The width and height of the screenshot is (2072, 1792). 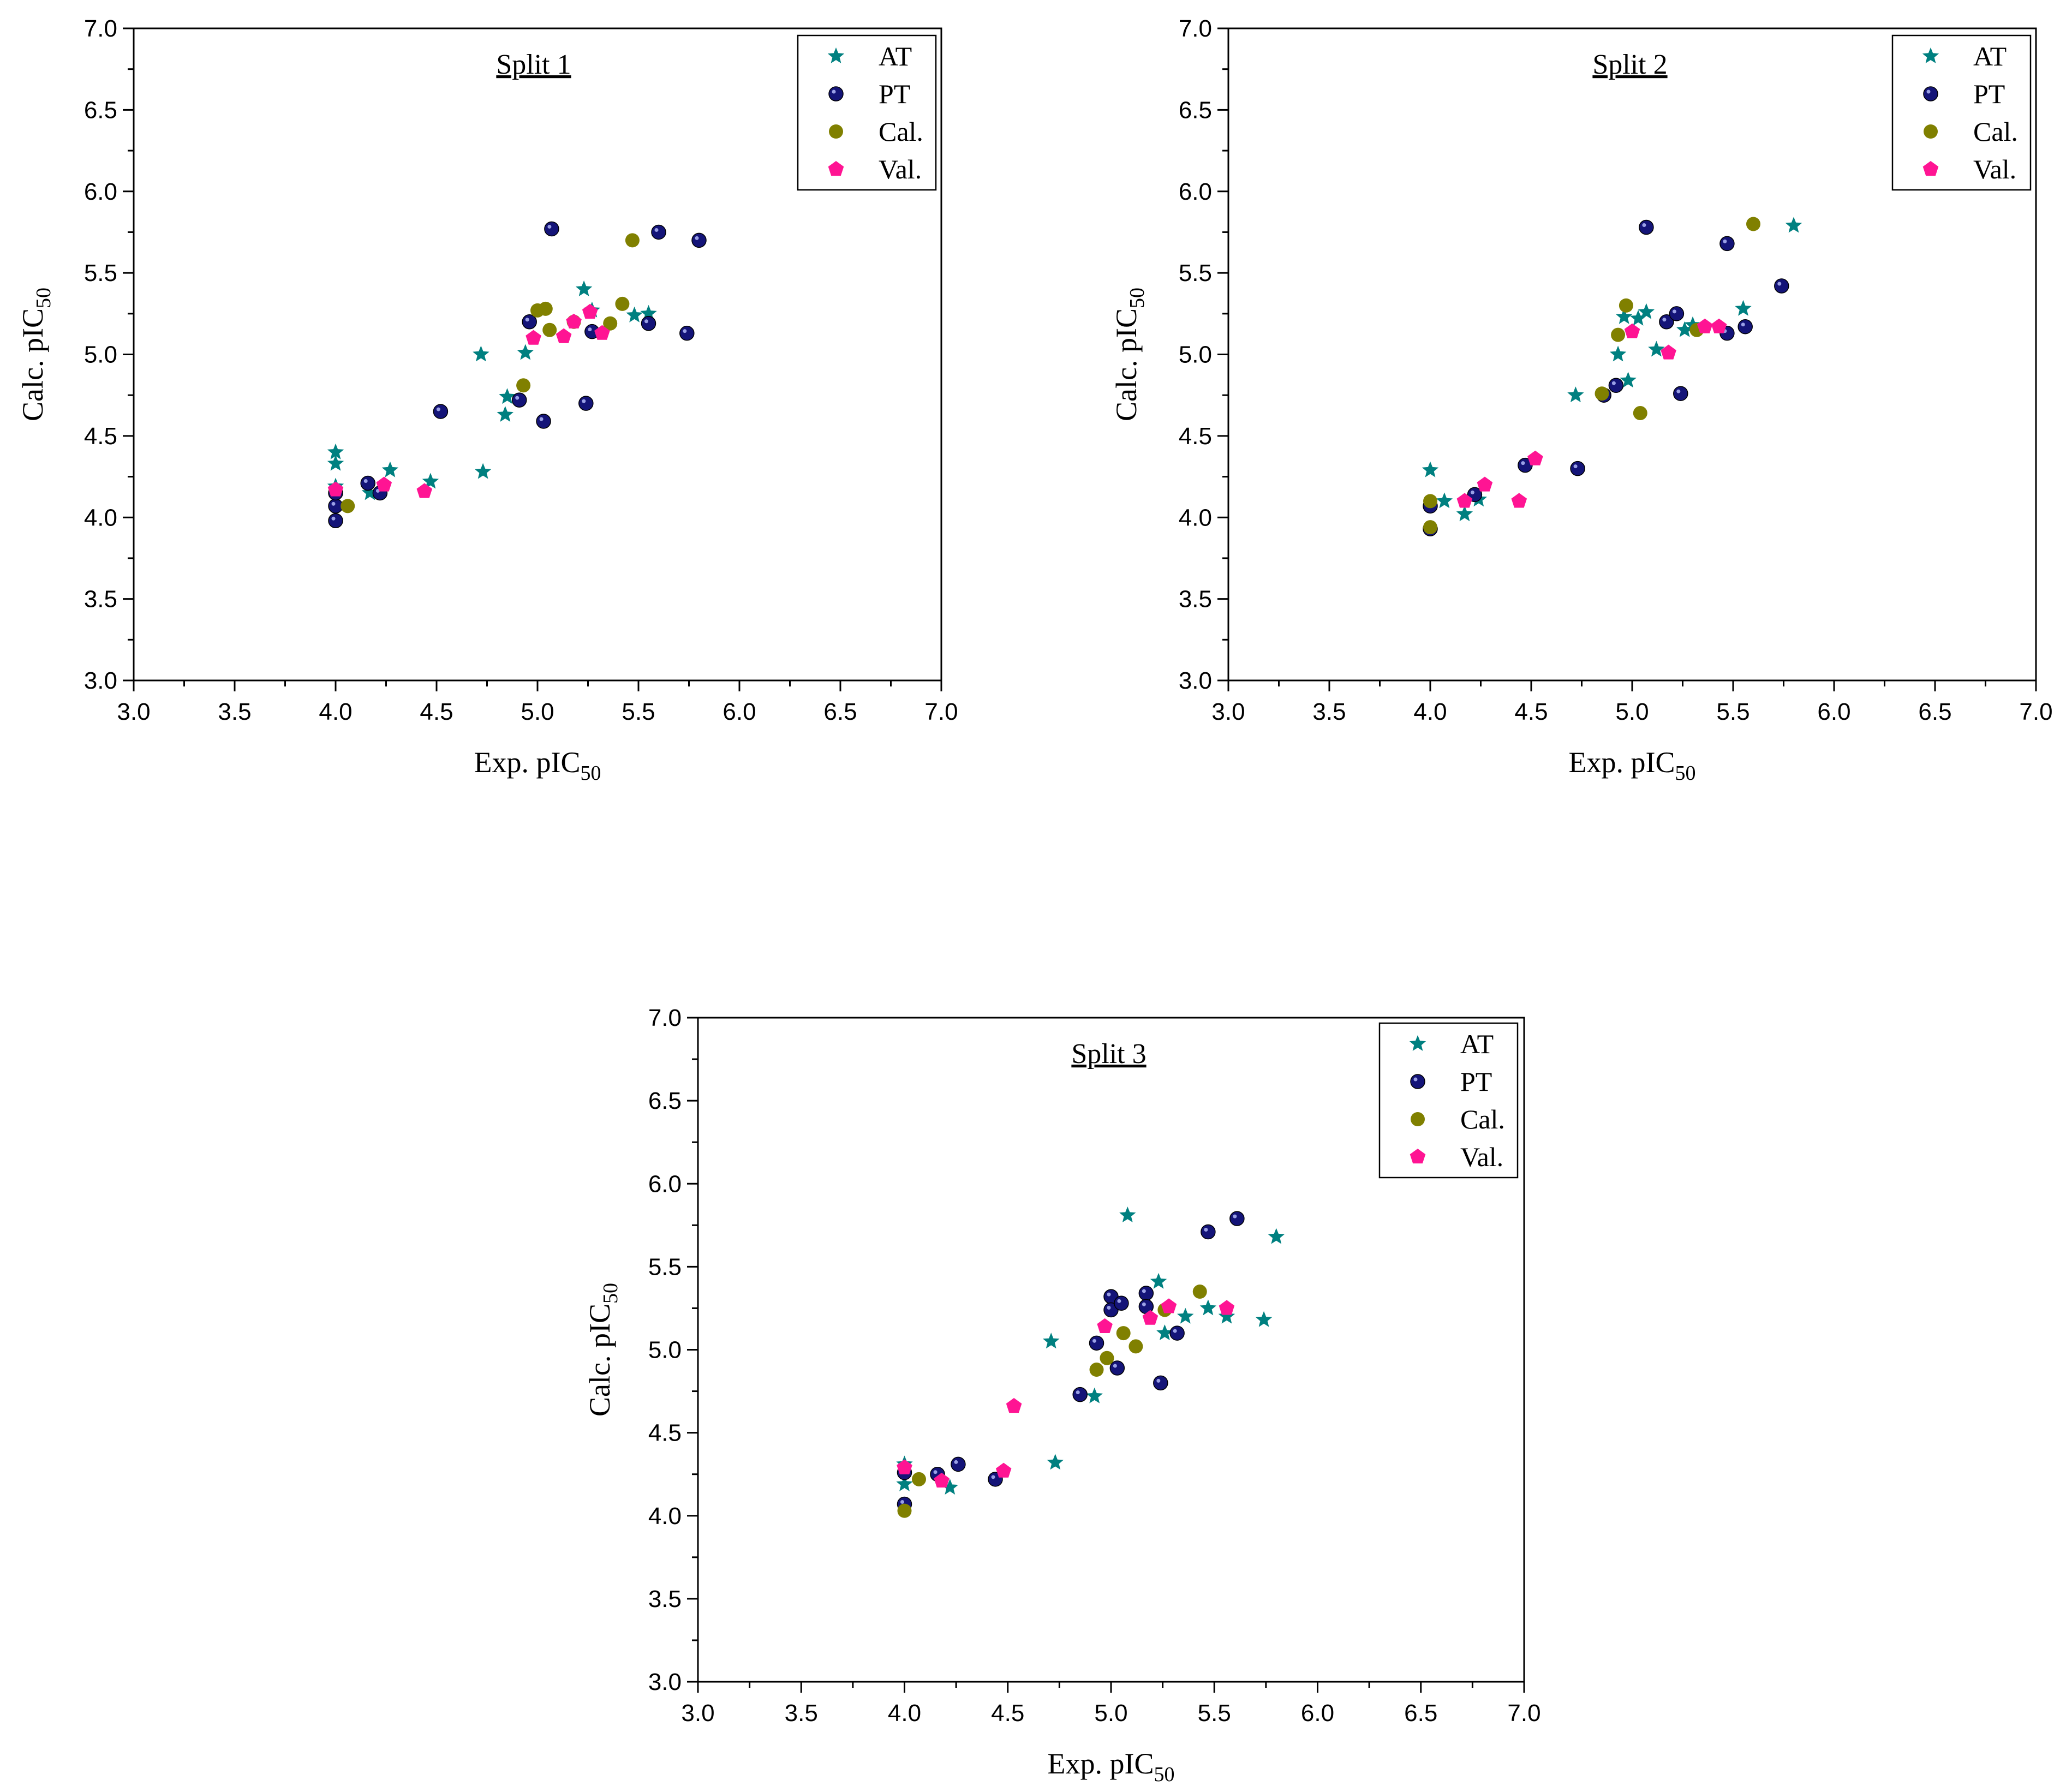 What do you see at coordinates (235, 712) in the screenshot?
I see `x-tick-label: 3.5` at bounding box center [235, 712].